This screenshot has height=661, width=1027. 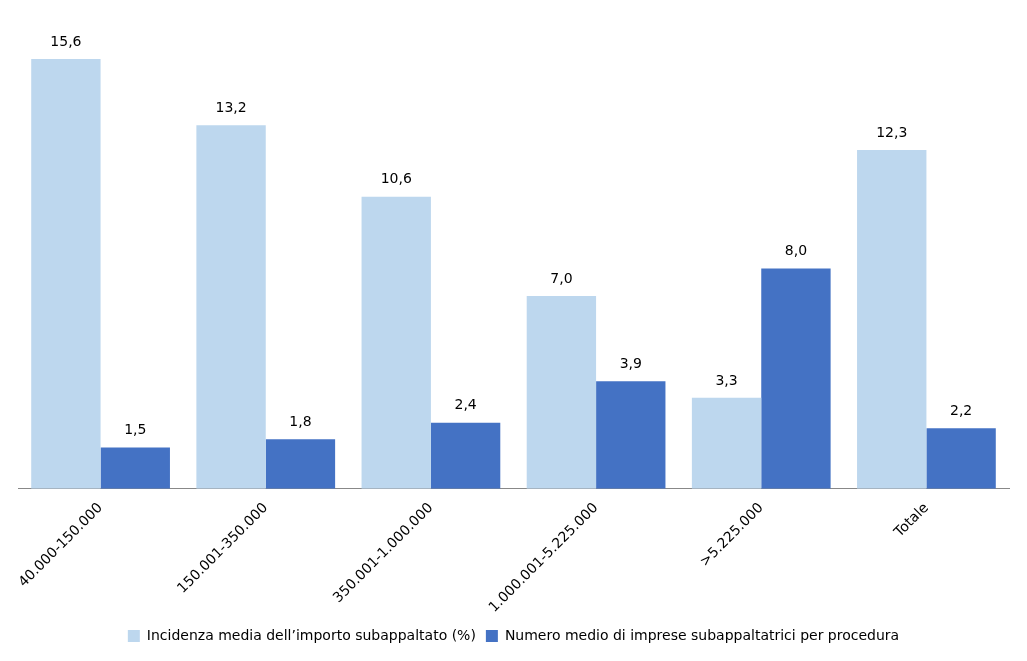 I want to click on data-label: 10,6, so click(x=396, y=178).